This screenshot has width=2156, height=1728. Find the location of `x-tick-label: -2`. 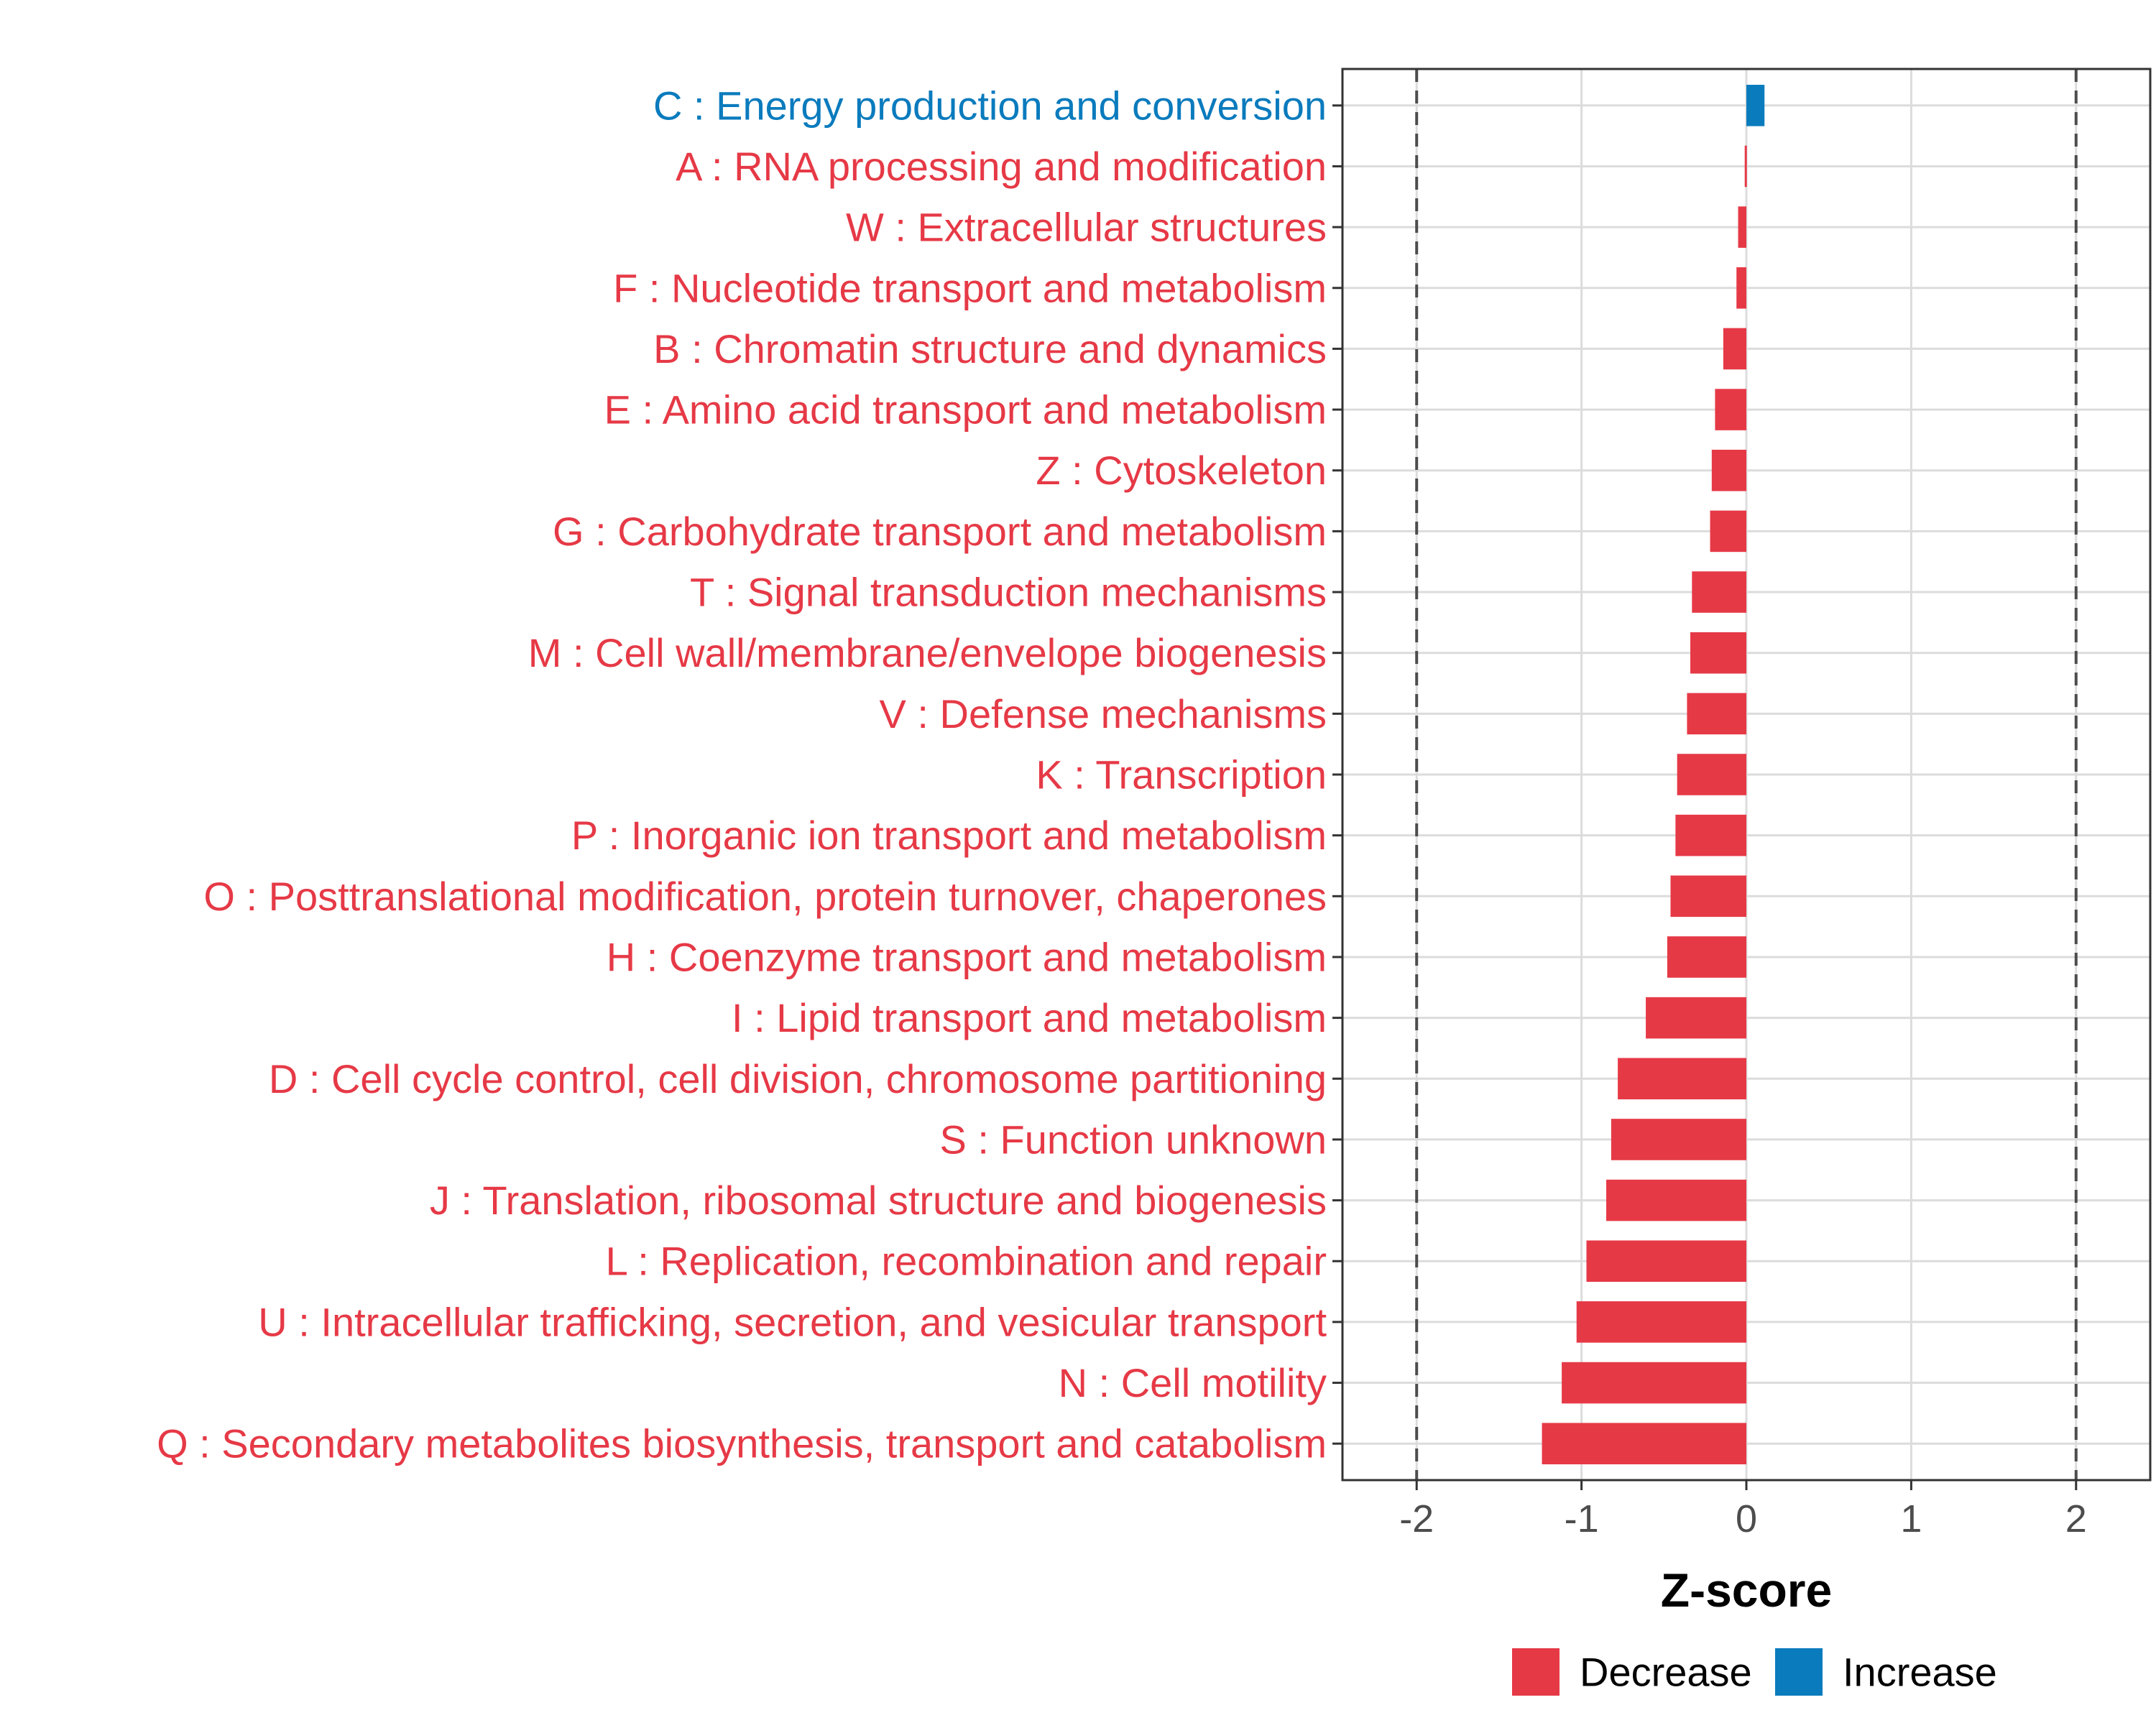

x-tick-label: -2 is located at coordinates (1416, 1519).